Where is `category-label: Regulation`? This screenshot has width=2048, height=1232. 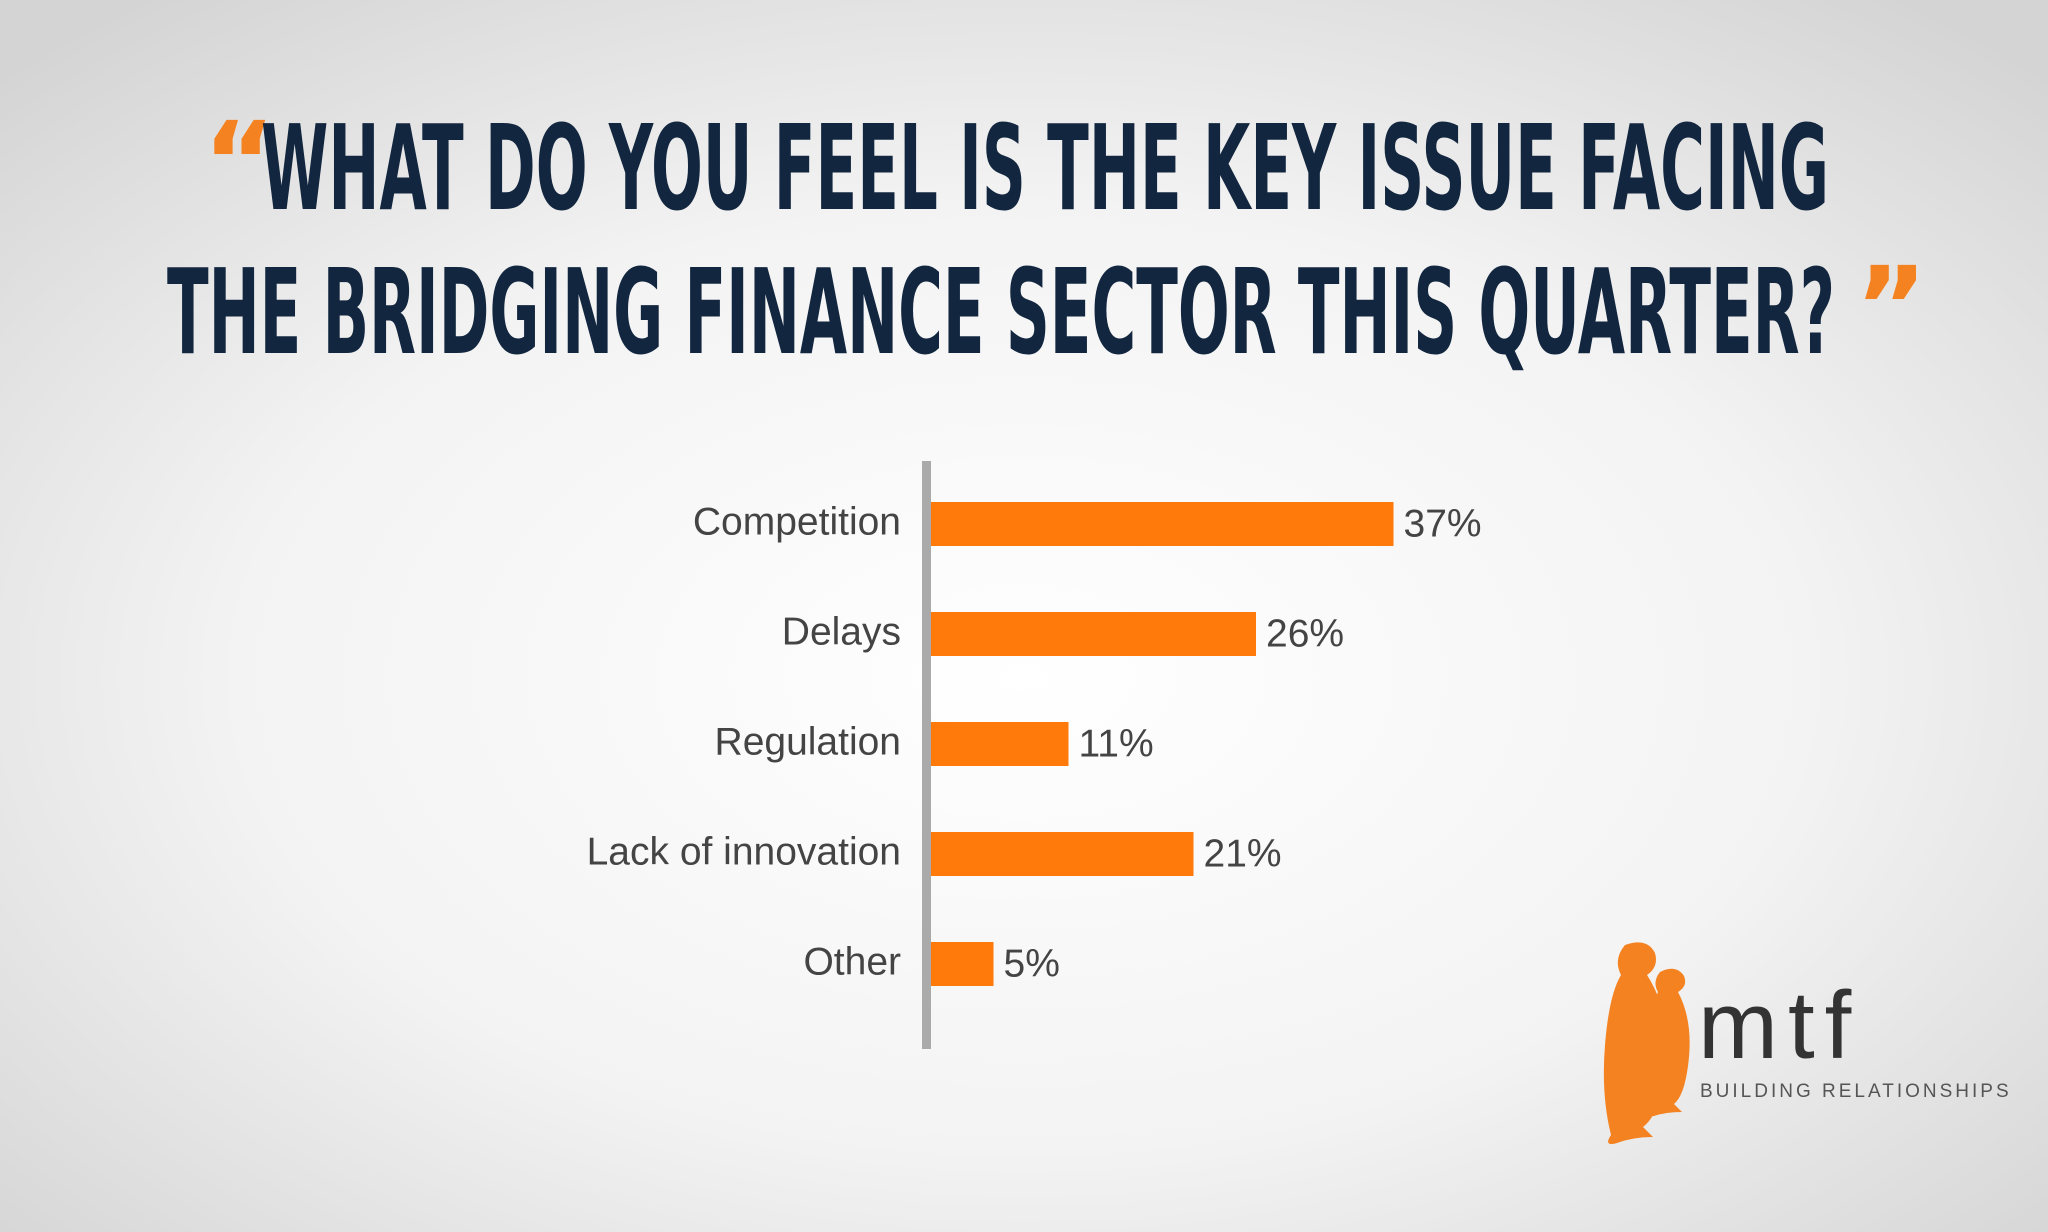
category-label: Regulation is located at coordinates (808, 741).